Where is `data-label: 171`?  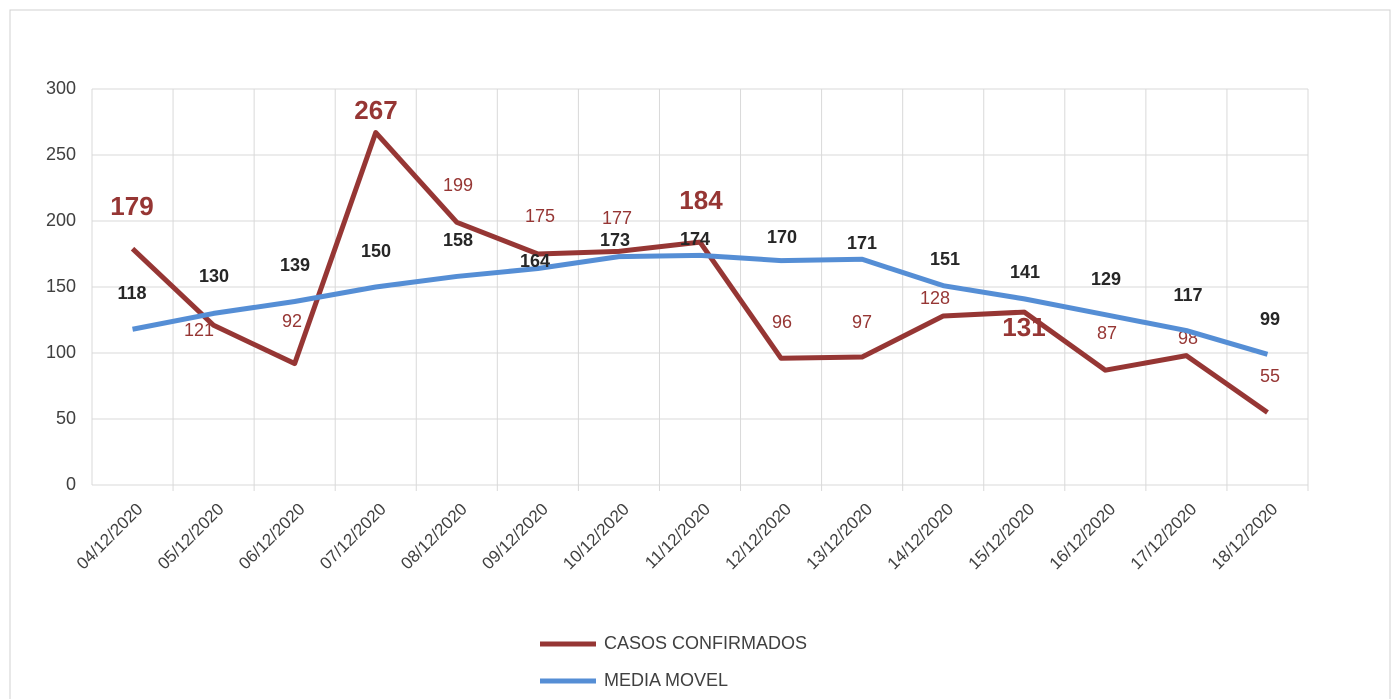 data-label: 171 is located at coordinates (862, 243).